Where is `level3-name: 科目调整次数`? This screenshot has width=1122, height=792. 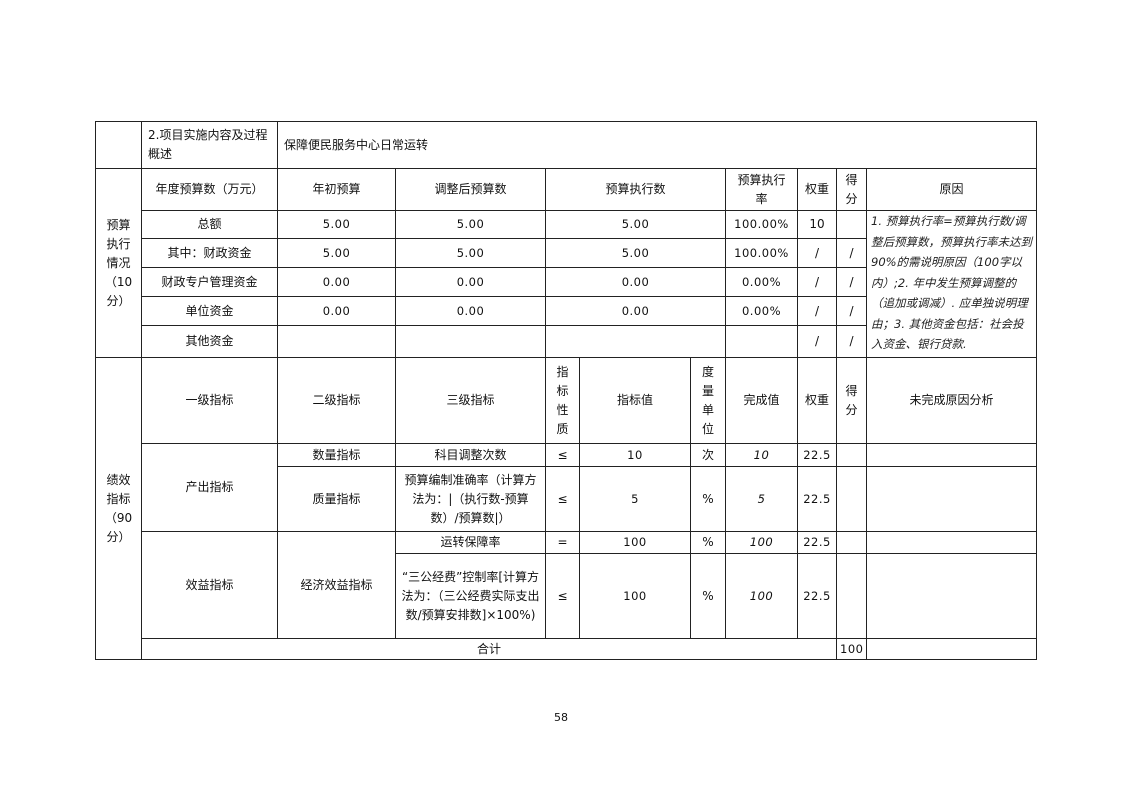
level3-name: 科目调整次数 is located at coordinates (470, 455).